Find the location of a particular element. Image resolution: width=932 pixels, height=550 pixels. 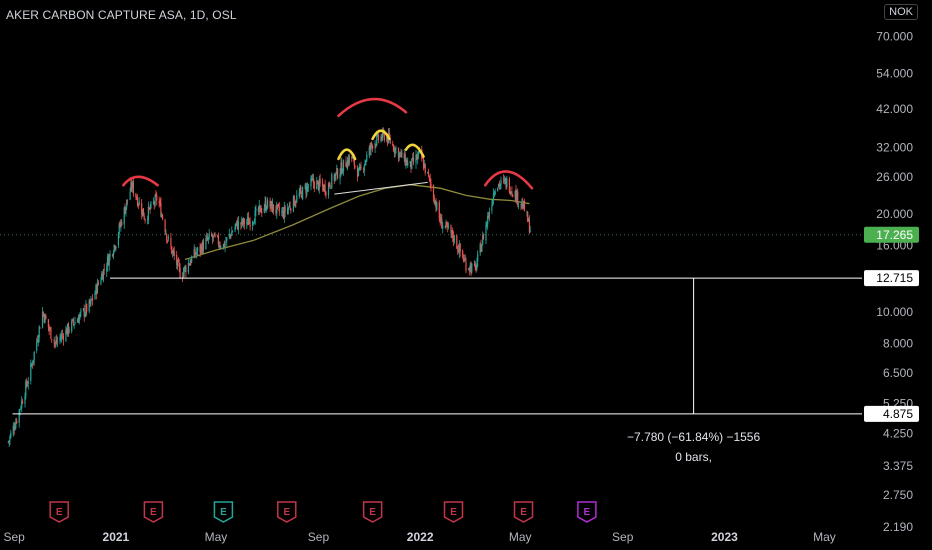

chart-title: AKER CARBON CAPTURE ASA, 1D, OSL is located at coordinates (121, 15).